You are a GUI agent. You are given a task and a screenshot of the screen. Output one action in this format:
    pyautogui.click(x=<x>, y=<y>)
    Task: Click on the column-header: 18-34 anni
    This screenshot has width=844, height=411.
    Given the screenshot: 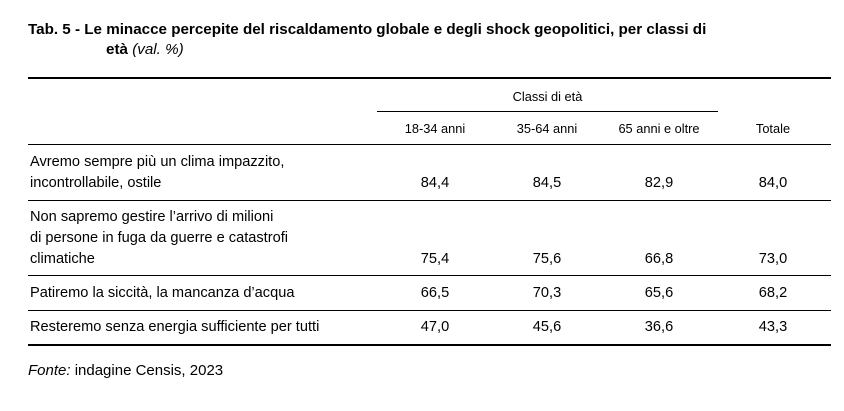 What is the action you would take?
    pyautogui.click(x=435, y=128)
    